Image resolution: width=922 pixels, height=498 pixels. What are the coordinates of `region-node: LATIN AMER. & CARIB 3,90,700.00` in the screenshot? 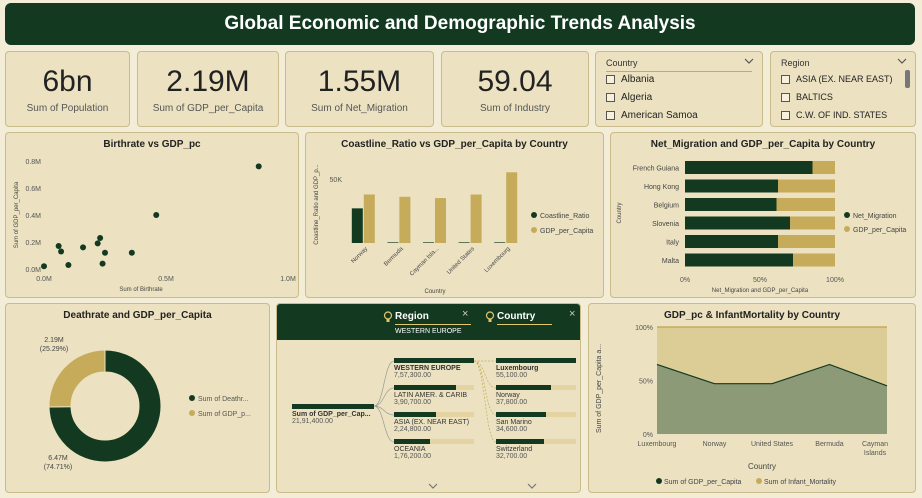 It's located at (434, 395).